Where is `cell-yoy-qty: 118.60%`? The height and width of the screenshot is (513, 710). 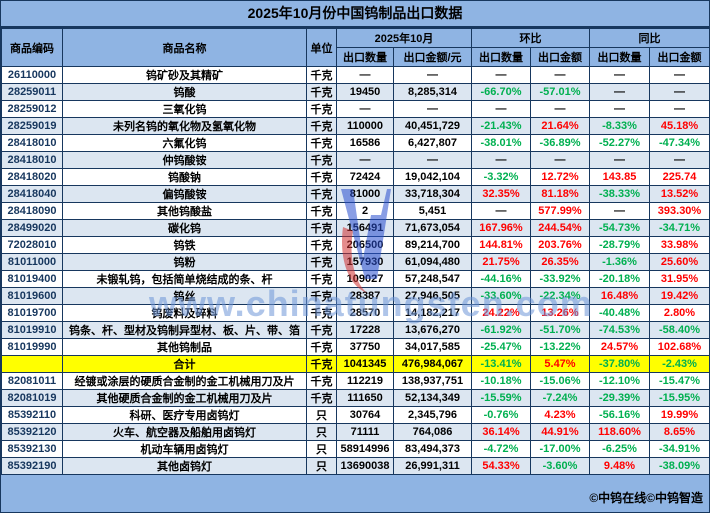 cell-yoy-qty: 118.60% is located at coordinates (619, 432).